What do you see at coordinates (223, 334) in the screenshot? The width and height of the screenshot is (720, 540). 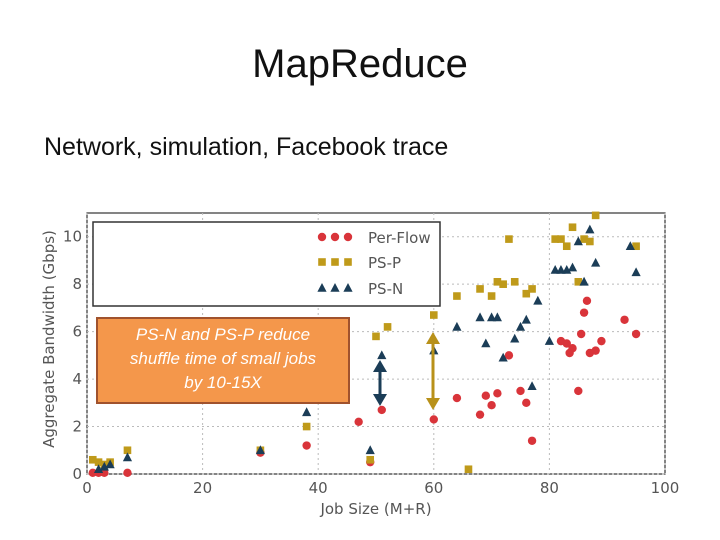 I see `callout-line-1: PS-N and PS-P reduce` at bounding box center [223, 334].